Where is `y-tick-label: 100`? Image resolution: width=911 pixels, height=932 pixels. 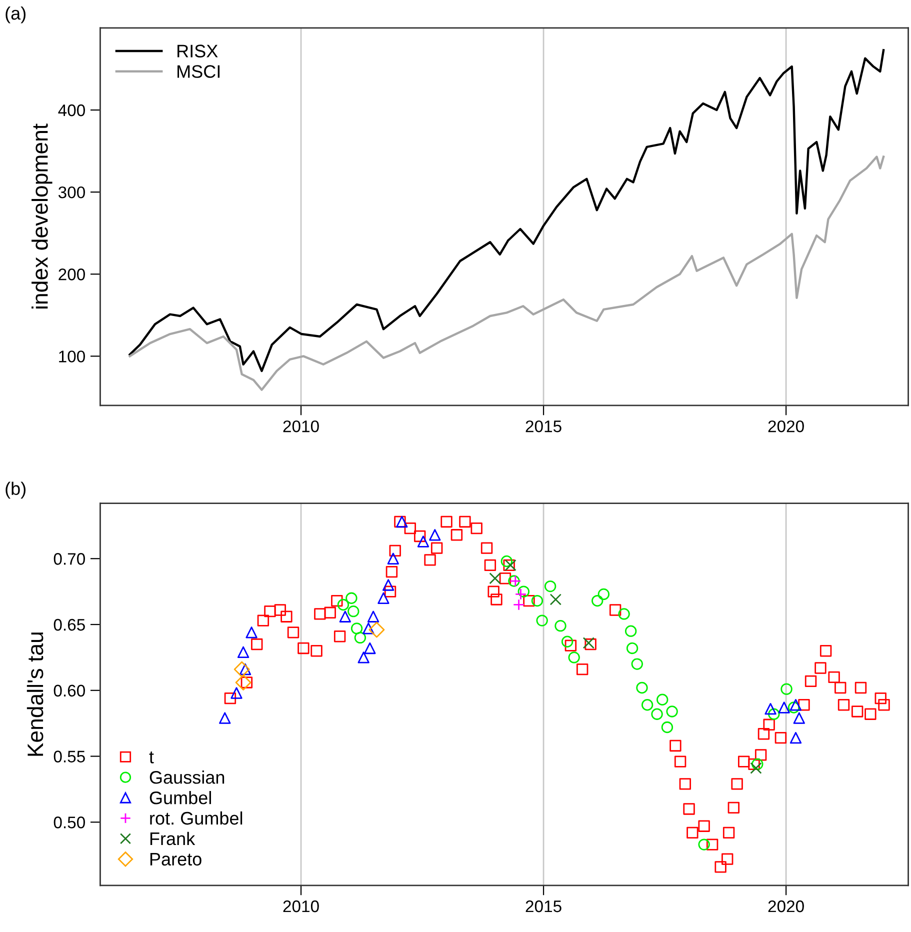 y-tick-label: 100 is located at coordinates (72, 356).